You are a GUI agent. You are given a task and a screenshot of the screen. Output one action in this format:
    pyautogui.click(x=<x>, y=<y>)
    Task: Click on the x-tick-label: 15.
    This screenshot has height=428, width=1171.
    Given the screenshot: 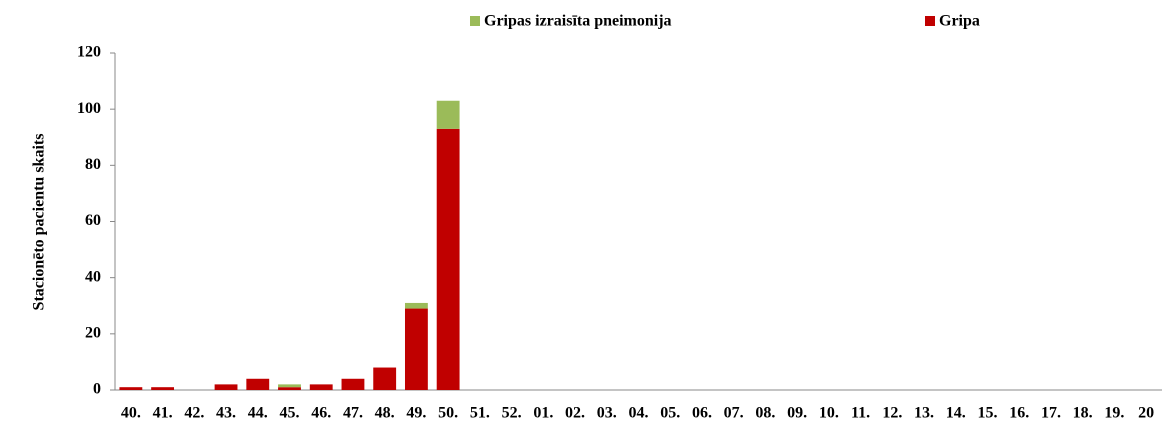 What is the action you would take?
    pyautogui.click(x=988, y=413)
    